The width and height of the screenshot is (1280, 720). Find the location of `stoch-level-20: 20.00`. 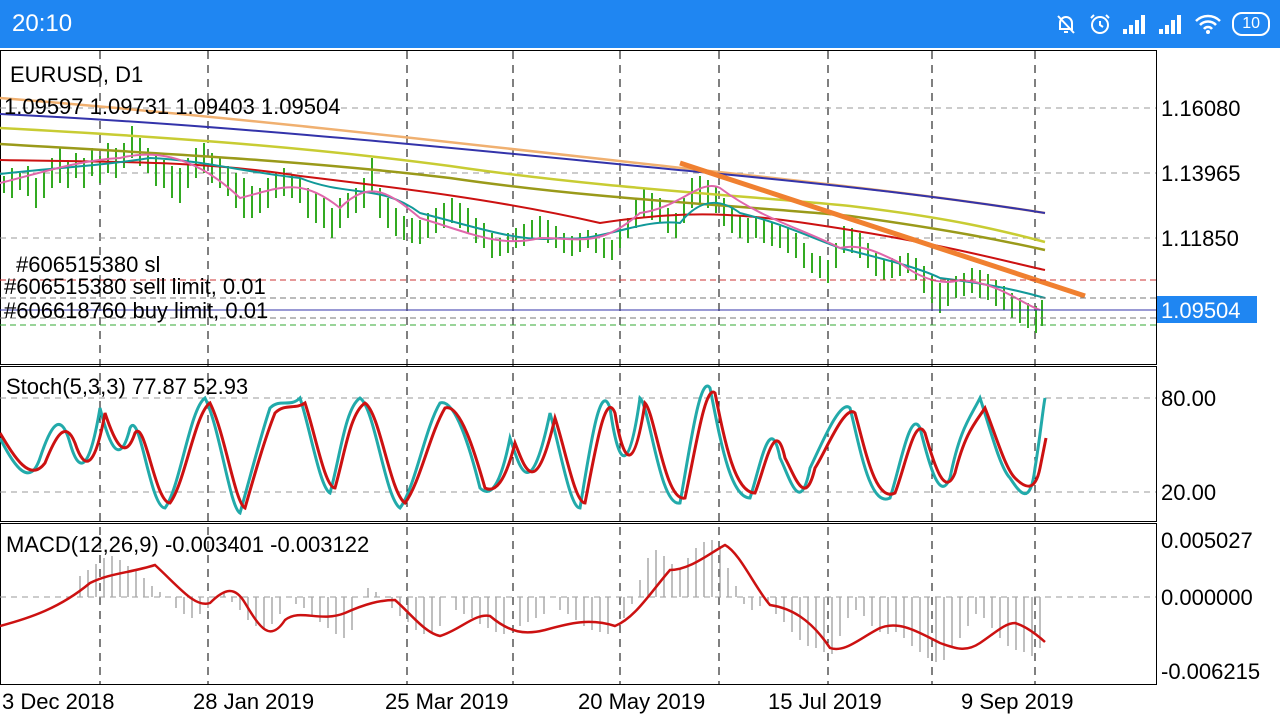

stoch-level-20: 20.00 is located at coordinates (1188, 492).